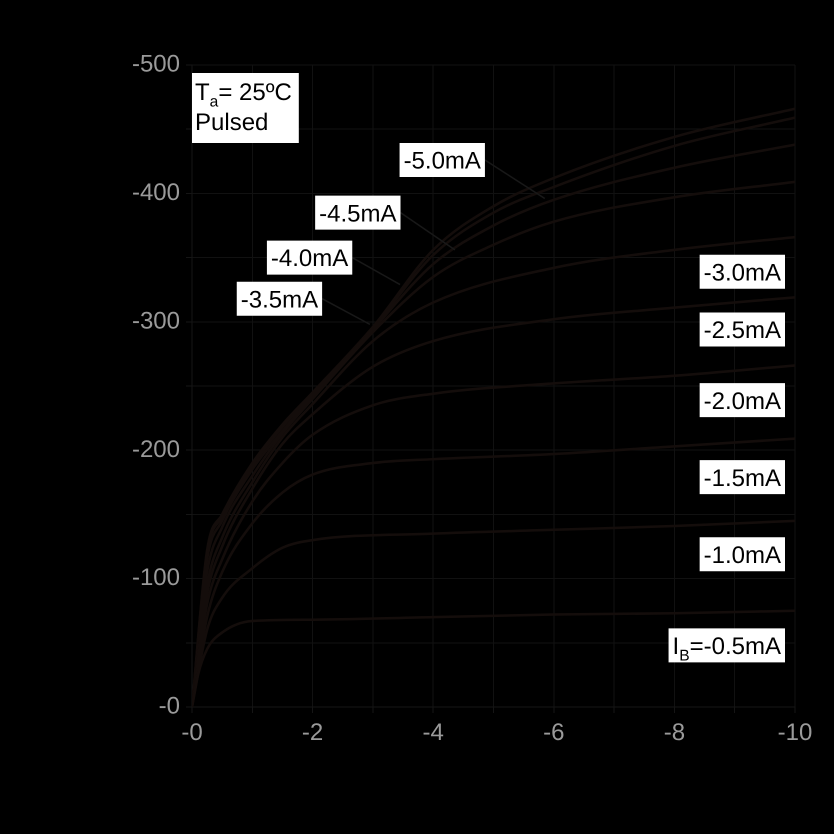 This screenshot has height=834, width=834. What do you see at coordinates (433, 732) in the screenshot?
I see `x-tick-label: -4` at bounding box center [433, 732].